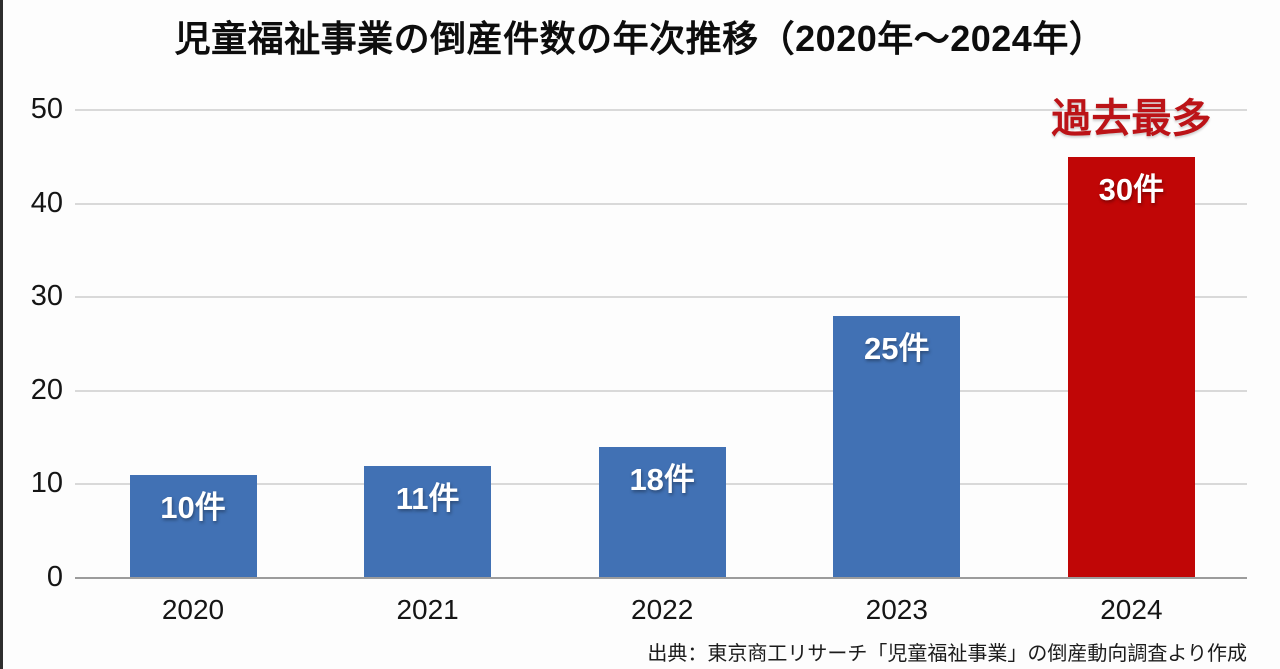  I want to click on record-high-annotation: 過去最多, so click(1131, 118).